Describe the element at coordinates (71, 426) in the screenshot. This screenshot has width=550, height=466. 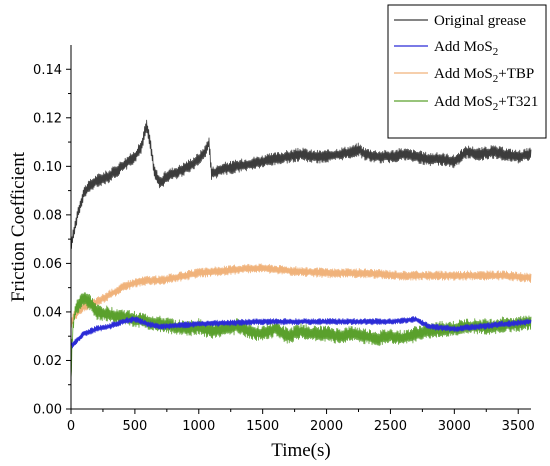
I see `x-tick-label: 0` at that location.